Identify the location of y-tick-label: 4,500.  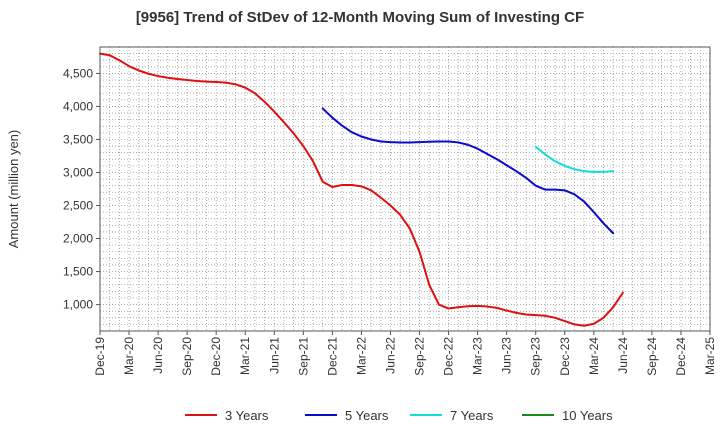
(78, 73).